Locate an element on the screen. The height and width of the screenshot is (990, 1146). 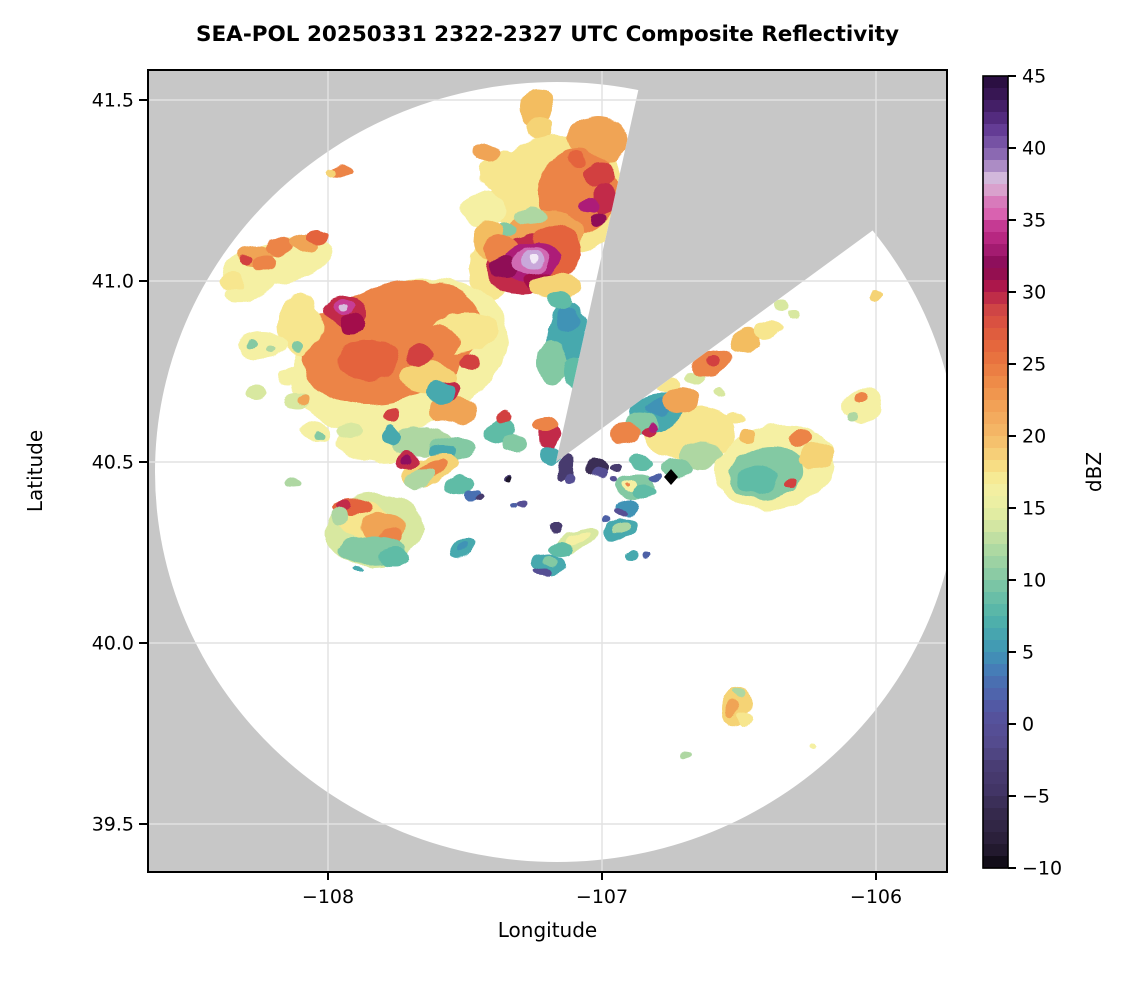
x-tick-label: −106 is located at coordinates (876, 897).